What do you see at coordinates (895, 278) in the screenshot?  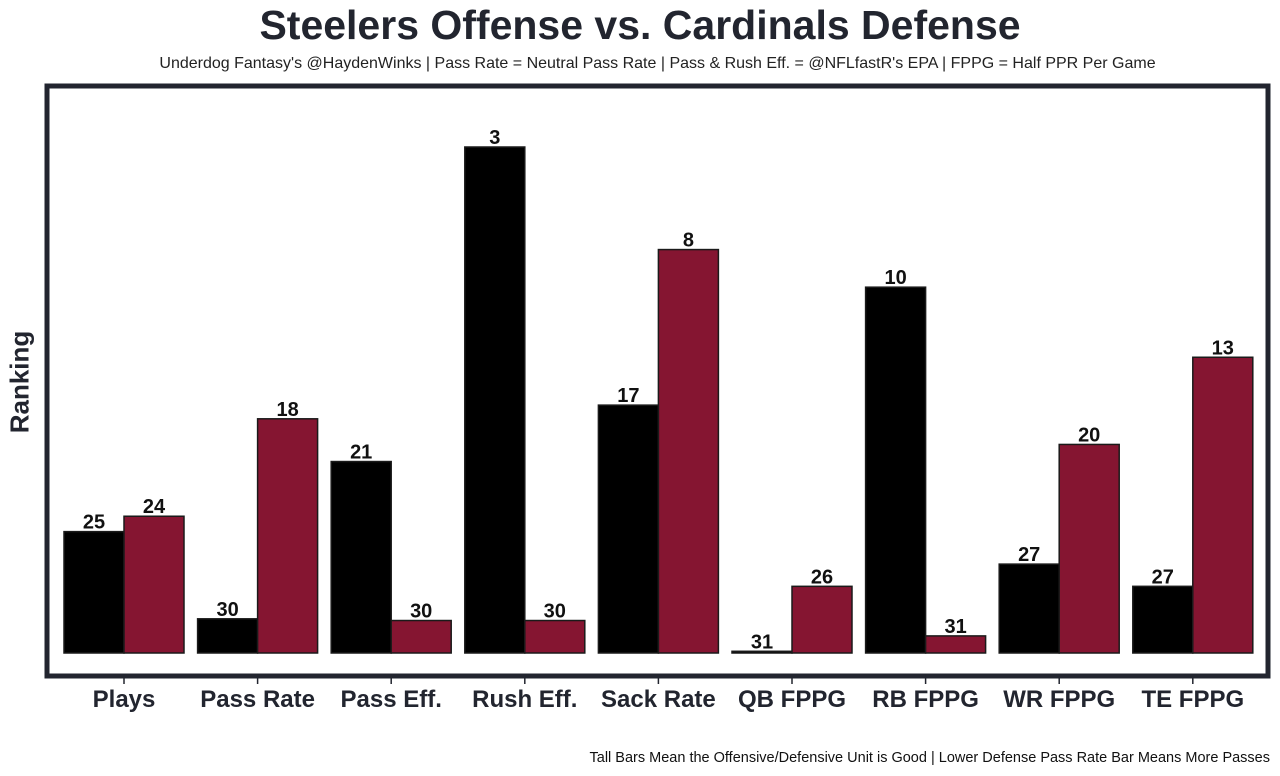 I see `offense-rank-label-7: 10` at bounding box center [895, 278].